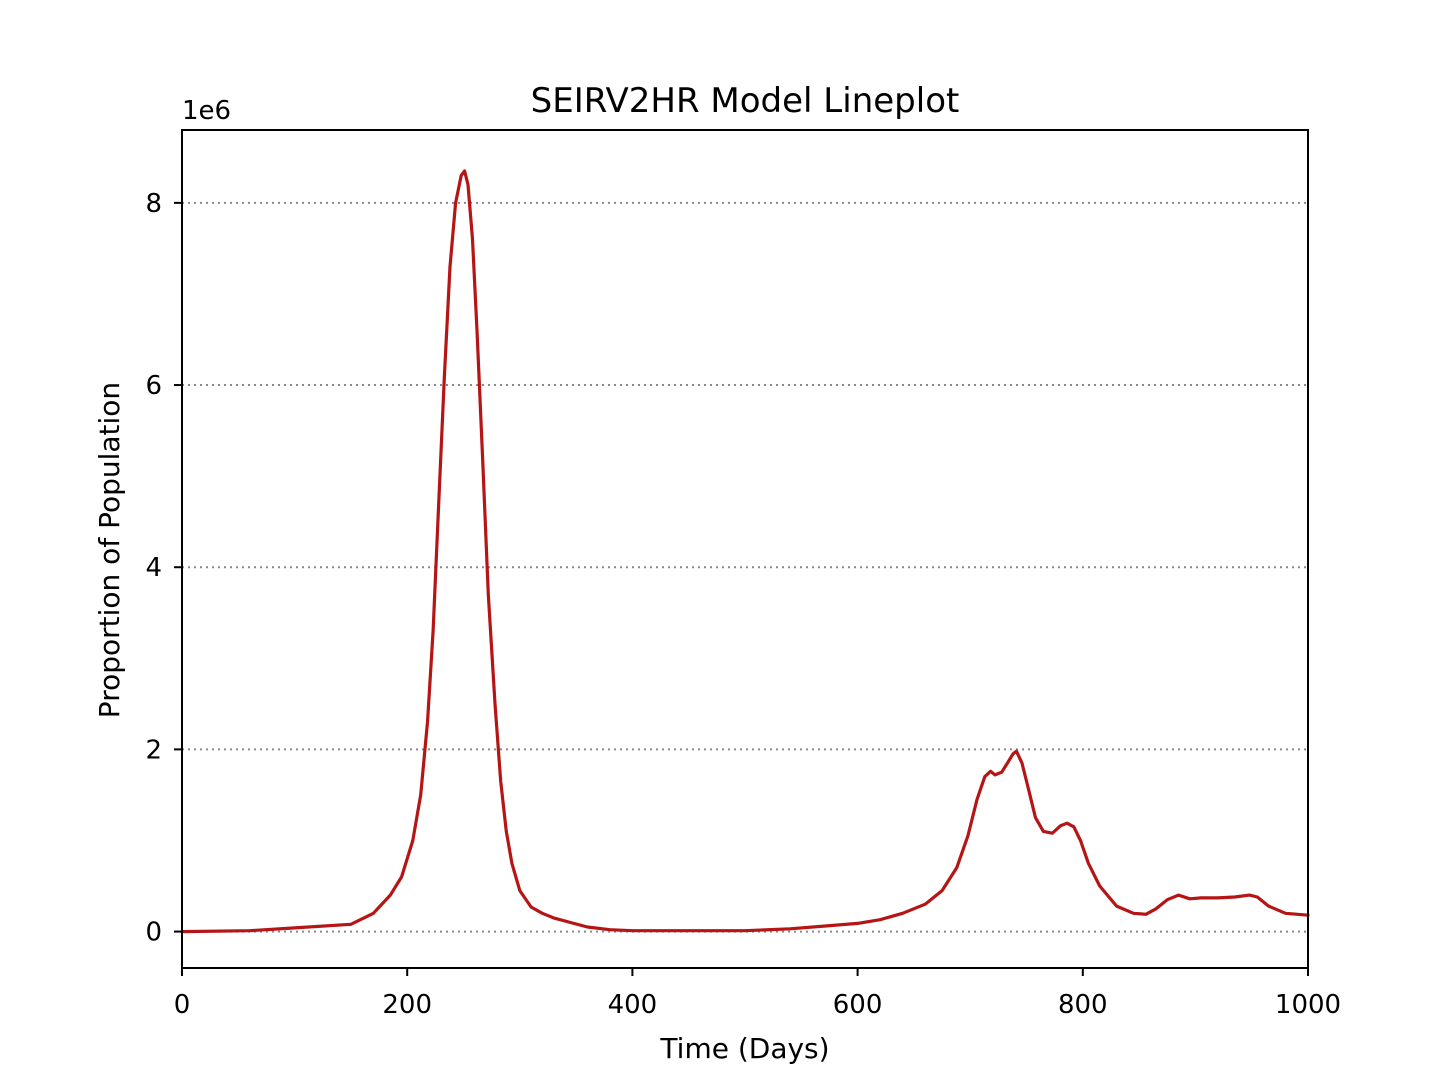 The height and width of the screenshot is (1089, 1452). I want to click on x-tick-label-2: 400, so click(633, 1005).